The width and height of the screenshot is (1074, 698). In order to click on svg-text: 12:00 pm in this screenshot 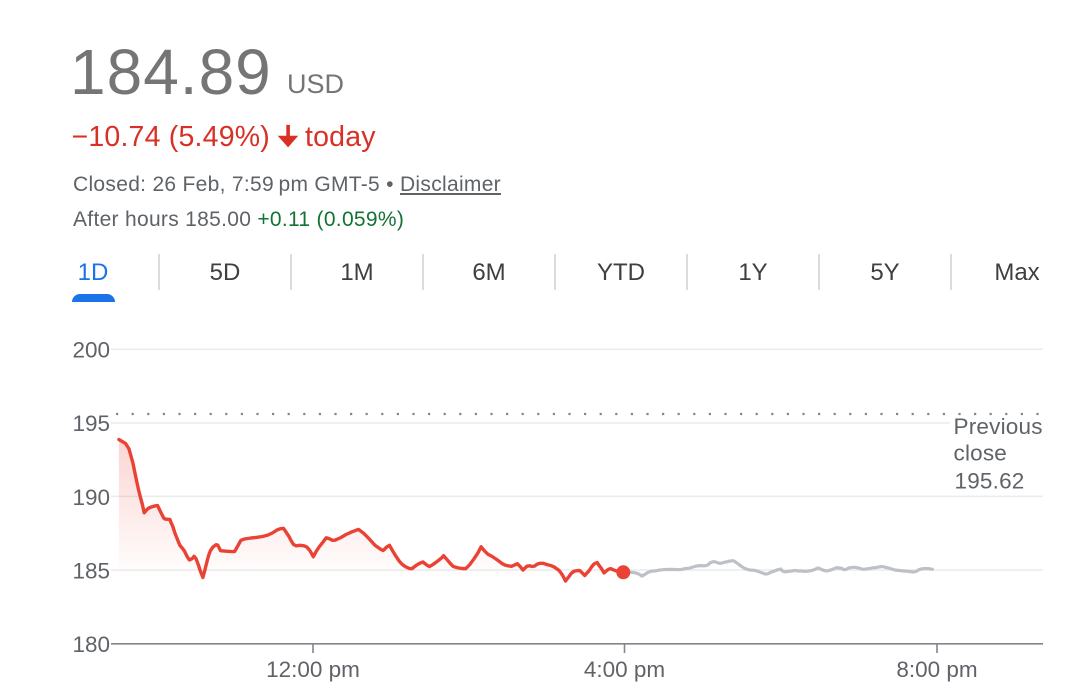, I will do `click(313, 669)`.